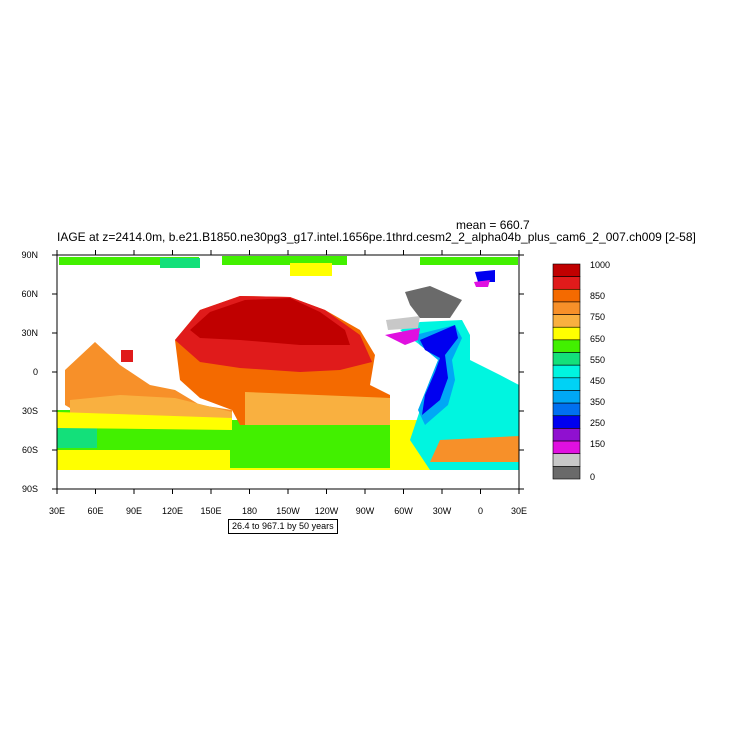  I want to click on lat-tick-label: 90N, so click(29, 255).